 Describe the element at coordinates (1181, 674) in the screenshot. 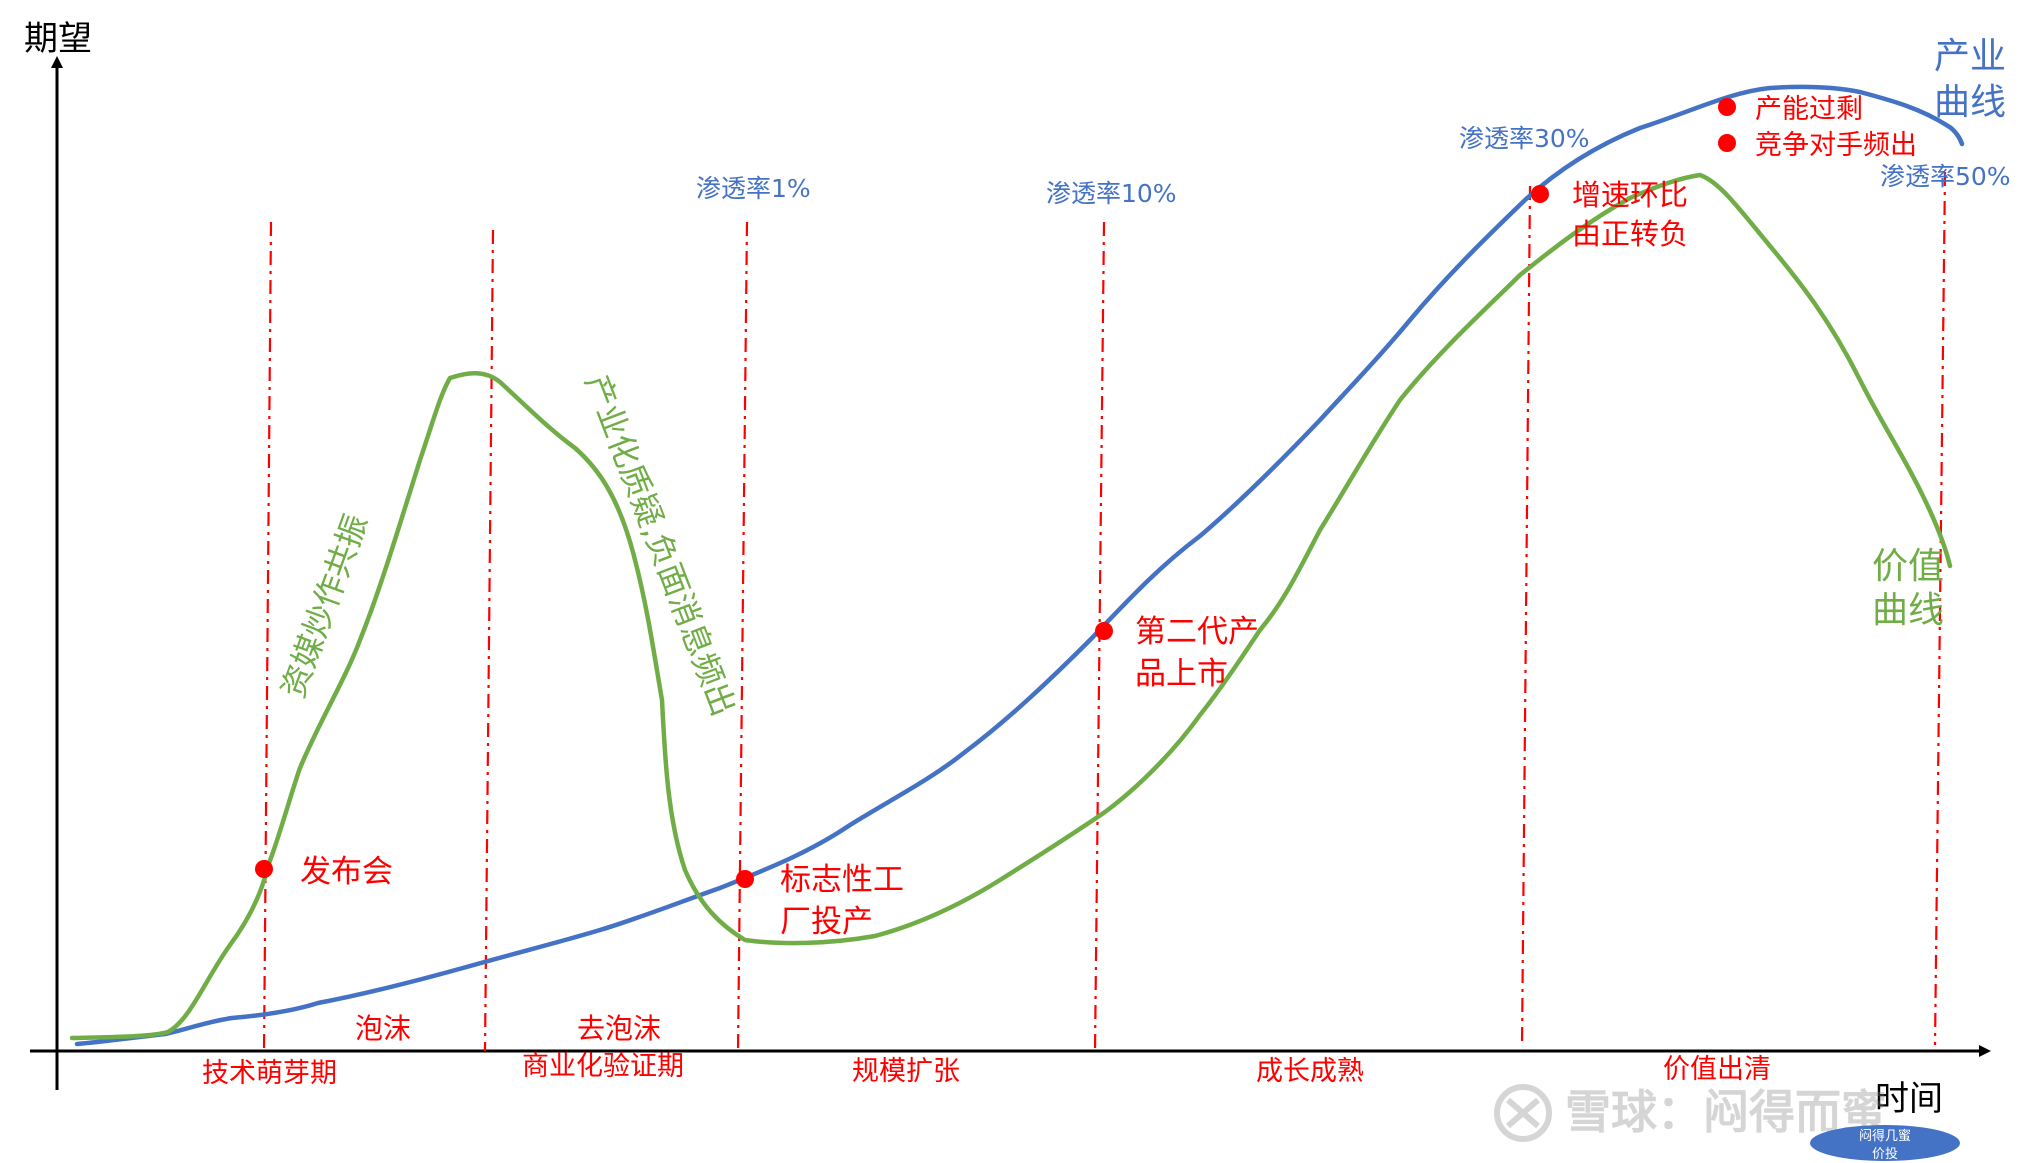

I see `event-gen2-label-2: 品上市` at that location.